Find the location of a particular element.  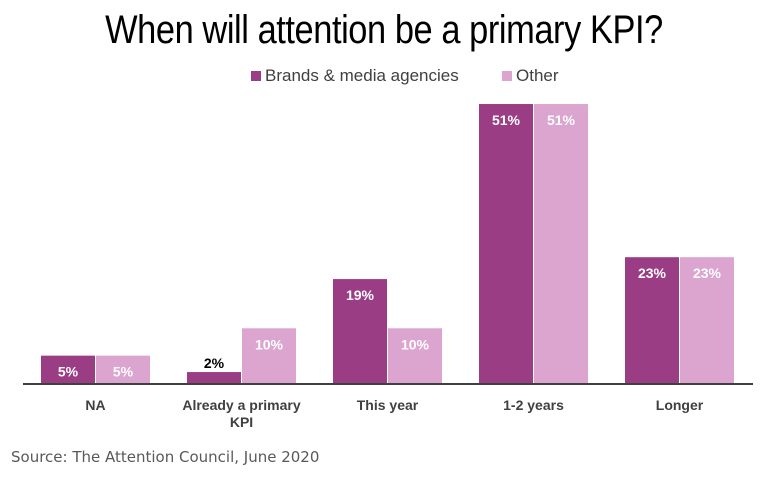

legend-label-brands: Brands & media agencies is located at coordinates (362, 75).